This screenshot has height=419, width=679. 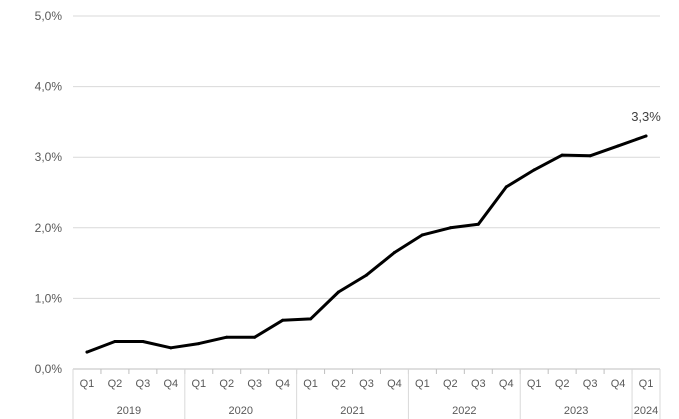 What do you see at coordinates (464, 411) in the screenshot?
I see `x-year-label: 2022` at bounding box center [464, 411].